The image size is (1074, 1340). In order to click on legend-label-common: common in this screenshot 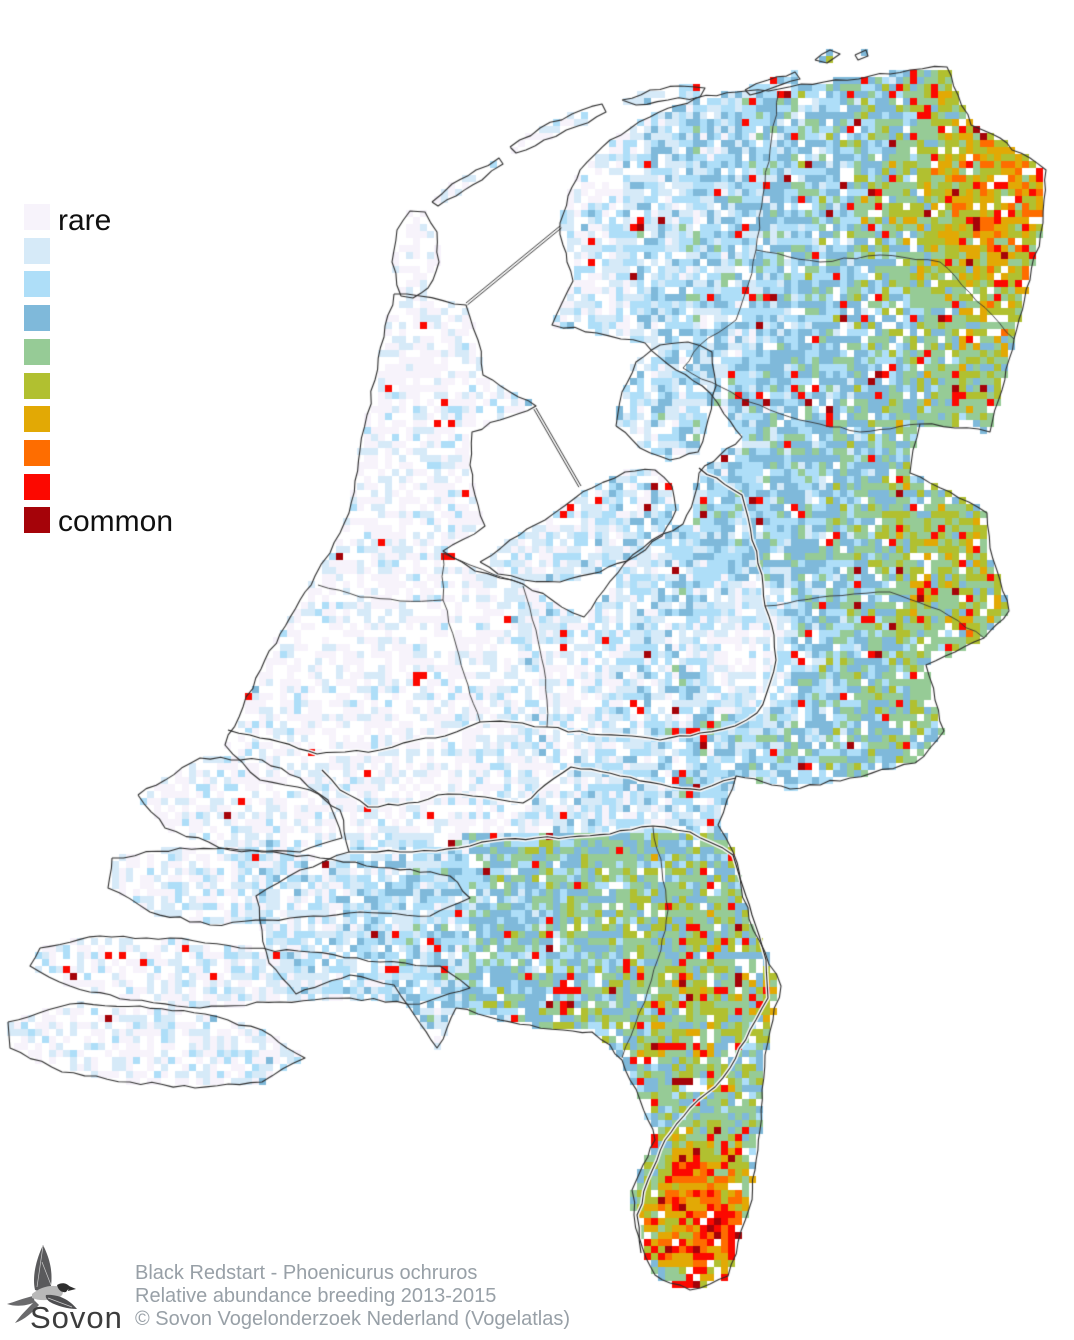, I will do `click(116, 521)`.